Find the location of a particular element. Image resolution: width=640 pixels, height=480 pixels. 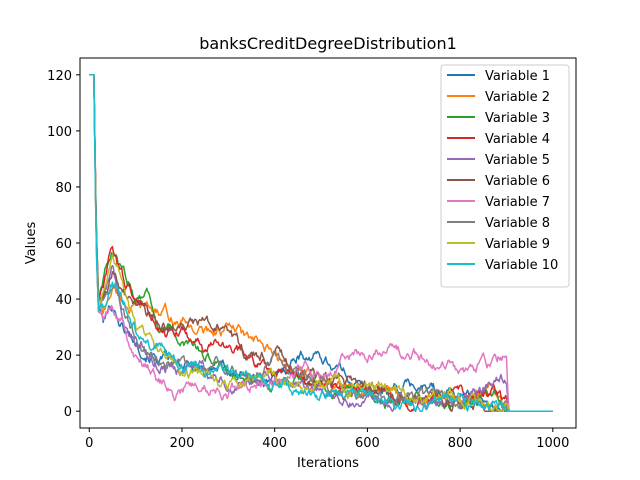

x-axis-label: Iterations is located at coordinates (328, 463).